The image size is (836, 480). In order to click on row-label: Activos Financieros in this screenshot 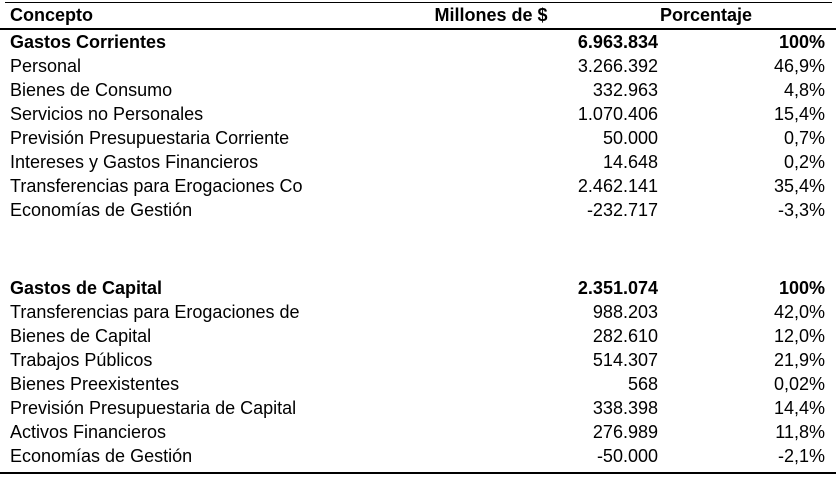, I will do `click(88, 432)`.